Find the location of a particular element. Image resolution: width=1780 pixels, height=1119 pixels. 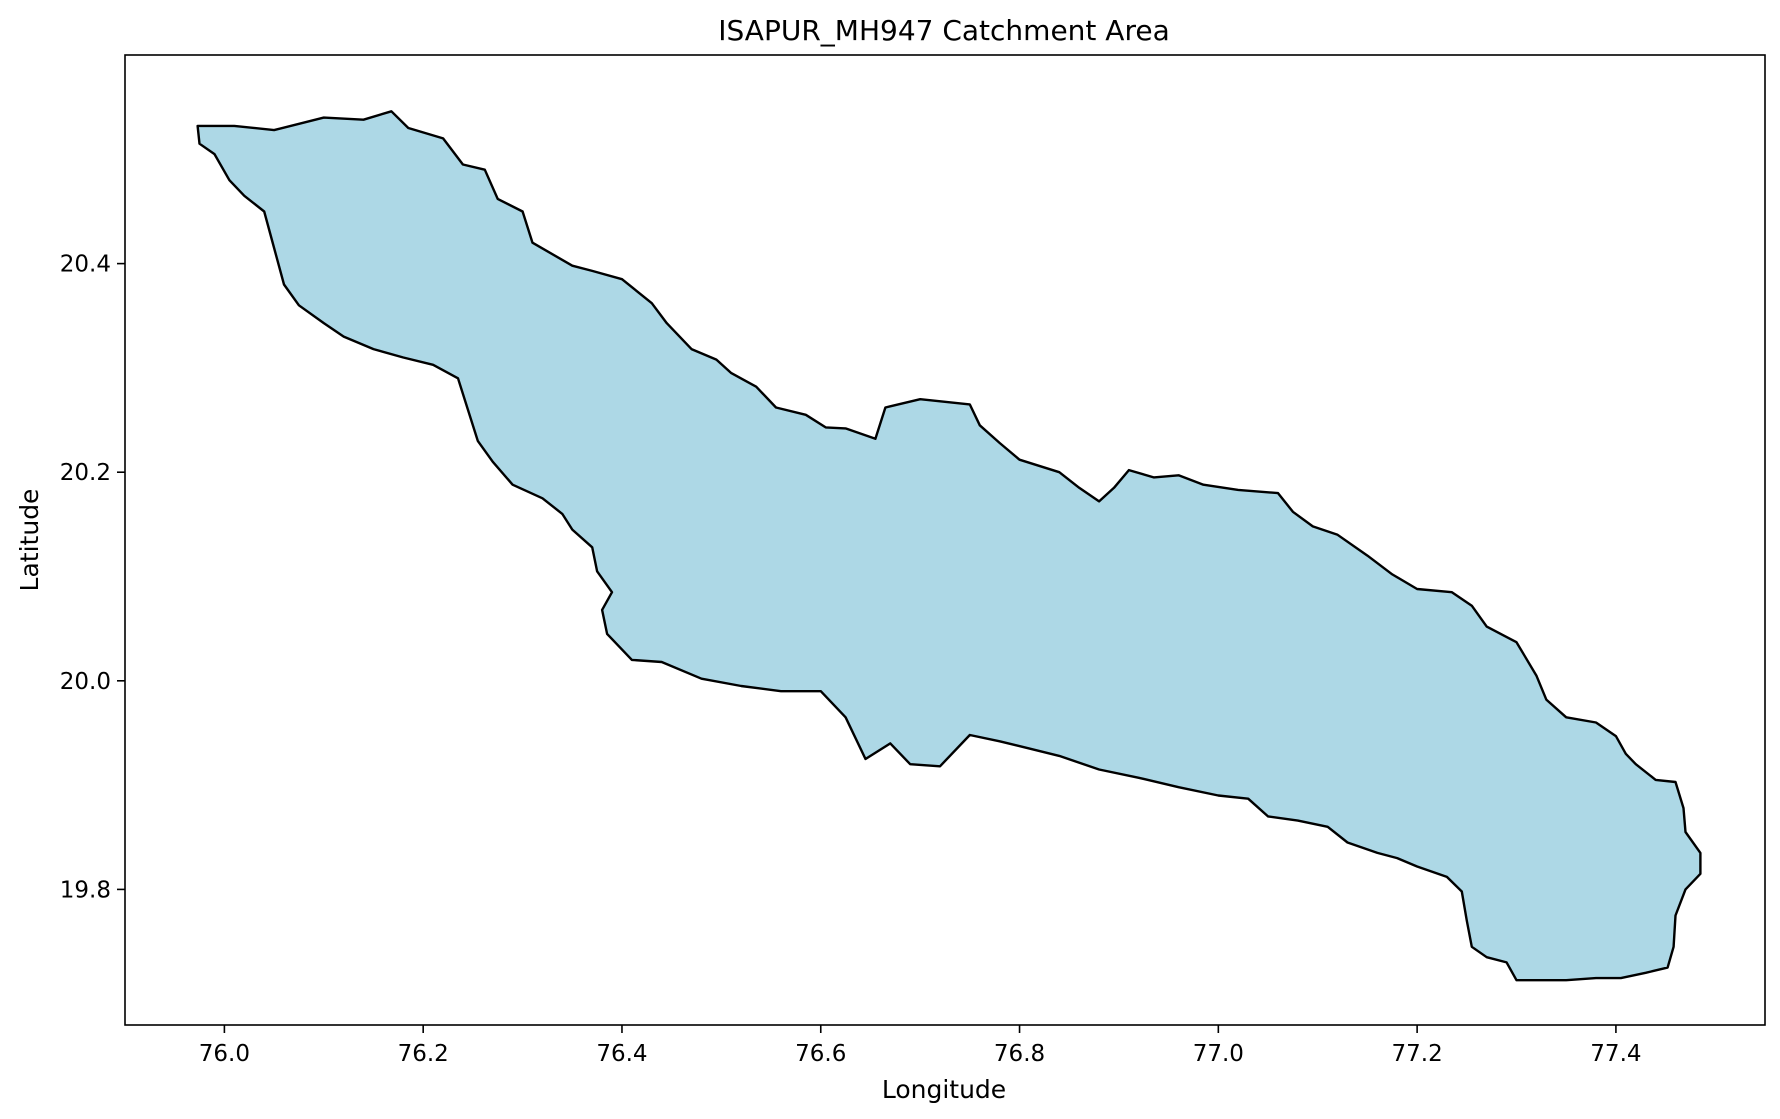

y-tick-label: 20.0 is located at coordinates (85, 682).